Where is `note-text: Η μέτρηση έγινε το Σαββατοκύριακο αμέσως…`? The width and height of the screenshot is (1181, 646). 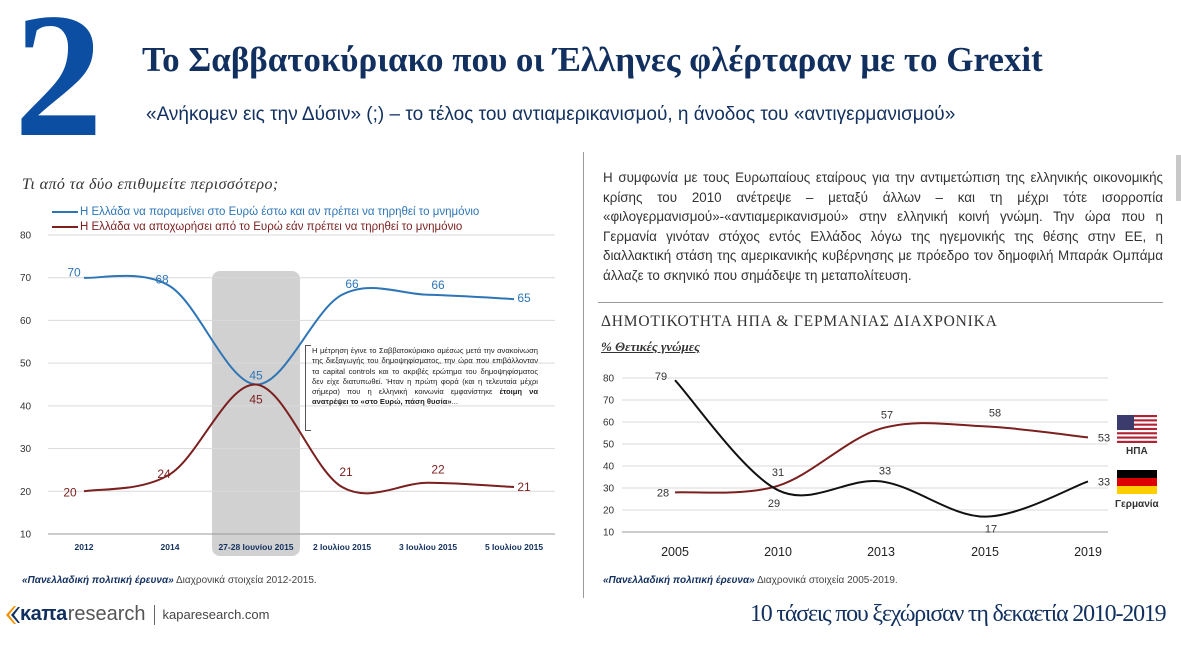
note-text: Η μέτρηση έγινε το Σαββατοκύριακο αμέσως… is located at coordinates (425, 371).